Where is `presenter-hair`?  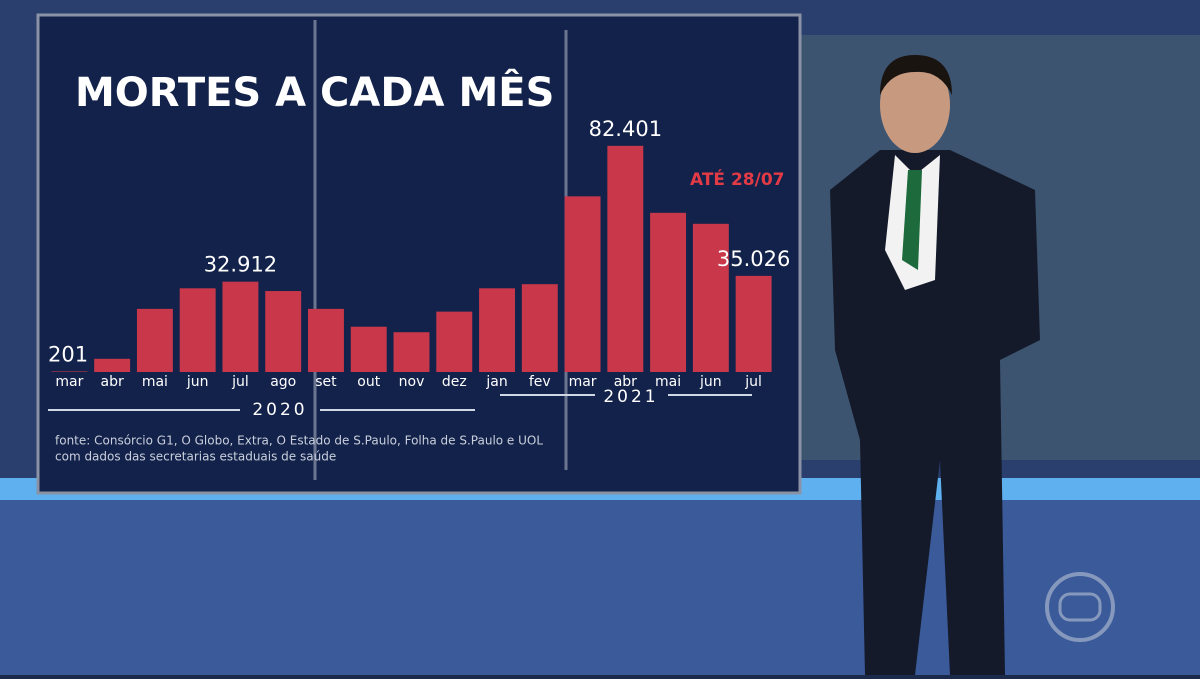
presenter-hair is located at coordinates (916, 75).